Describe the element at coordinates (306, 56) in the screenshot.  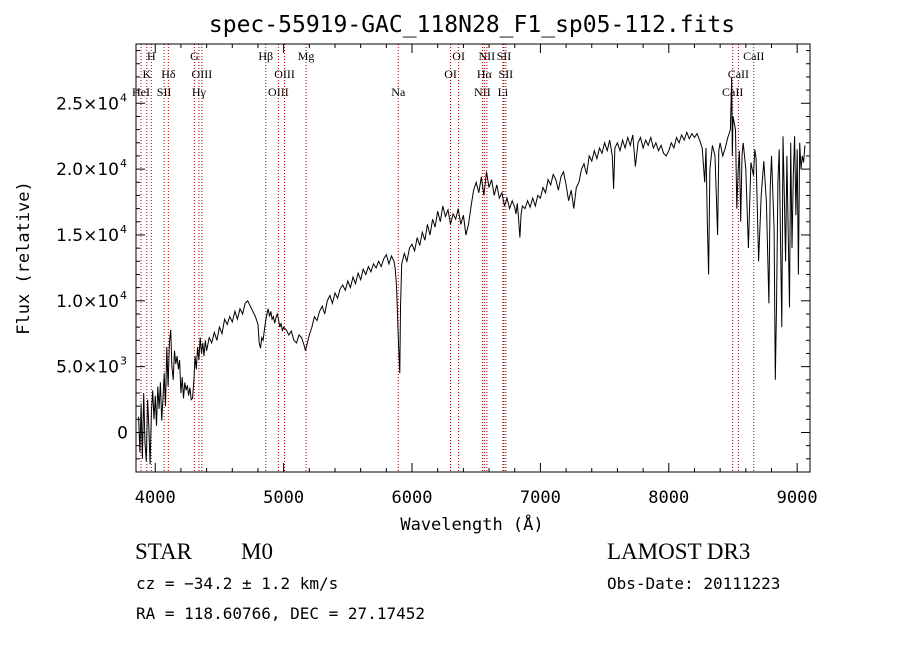
I see `line-label-11: Mg` at that location.